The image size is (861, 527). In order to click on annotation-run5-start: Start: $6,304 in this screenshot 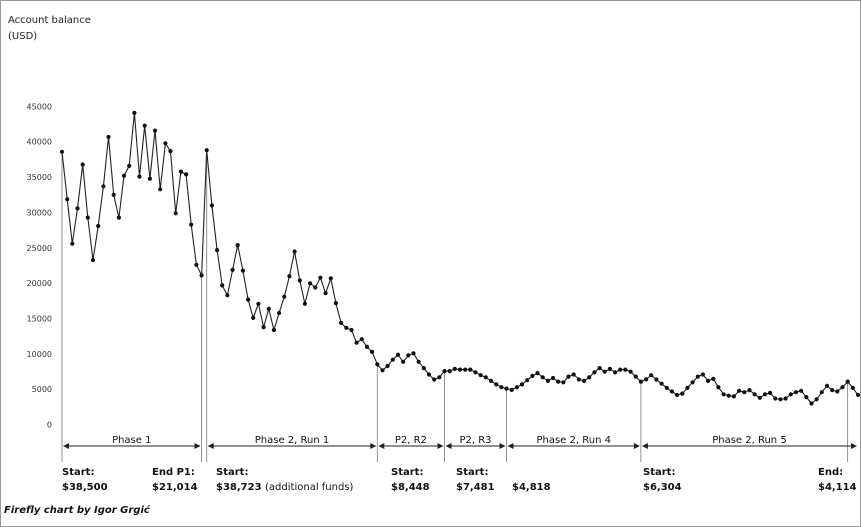, I will do `click(662, 480)`.